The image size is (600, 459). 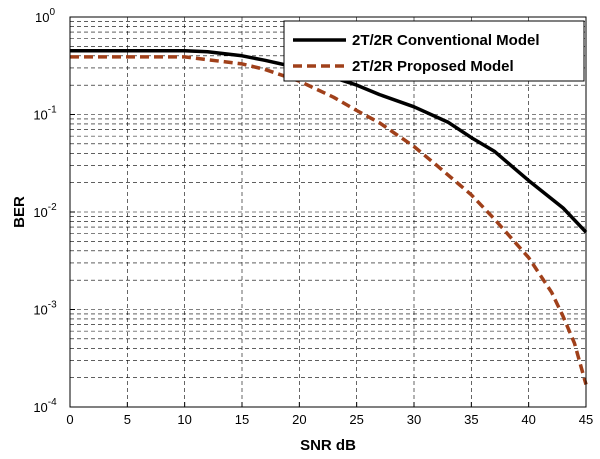 What do you see at coordinates (52, 305) in the screenshot?
I see `y-tick-exponent: -3` at bounding box center [52, 305].